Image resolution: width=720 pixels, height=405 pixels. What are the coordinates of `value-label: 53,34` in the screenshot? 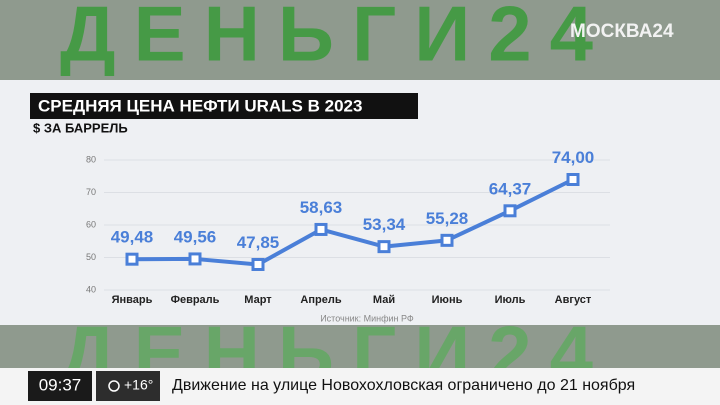 It's located at (384, 224).